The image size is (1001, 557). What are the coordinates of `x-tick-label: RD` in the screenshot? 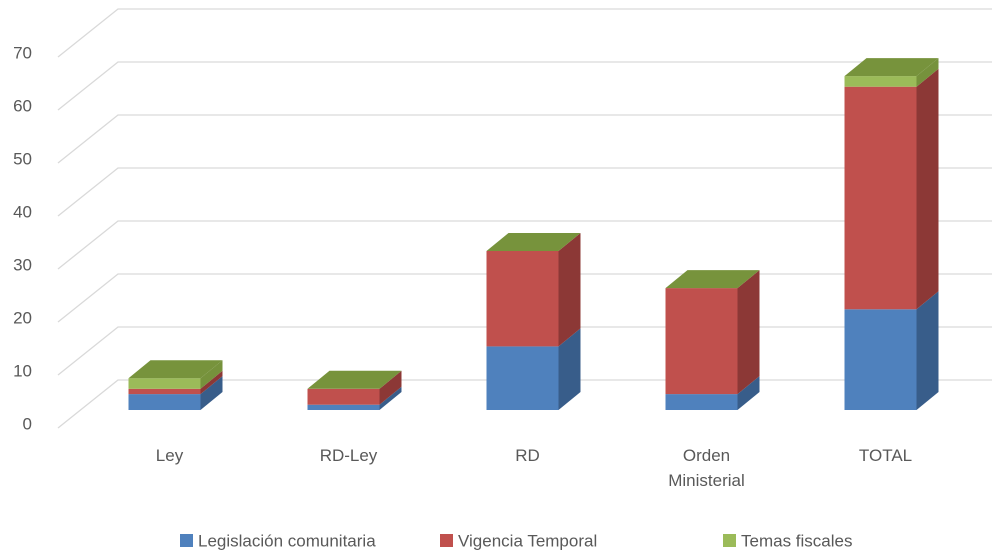 It's located at (527, 455).